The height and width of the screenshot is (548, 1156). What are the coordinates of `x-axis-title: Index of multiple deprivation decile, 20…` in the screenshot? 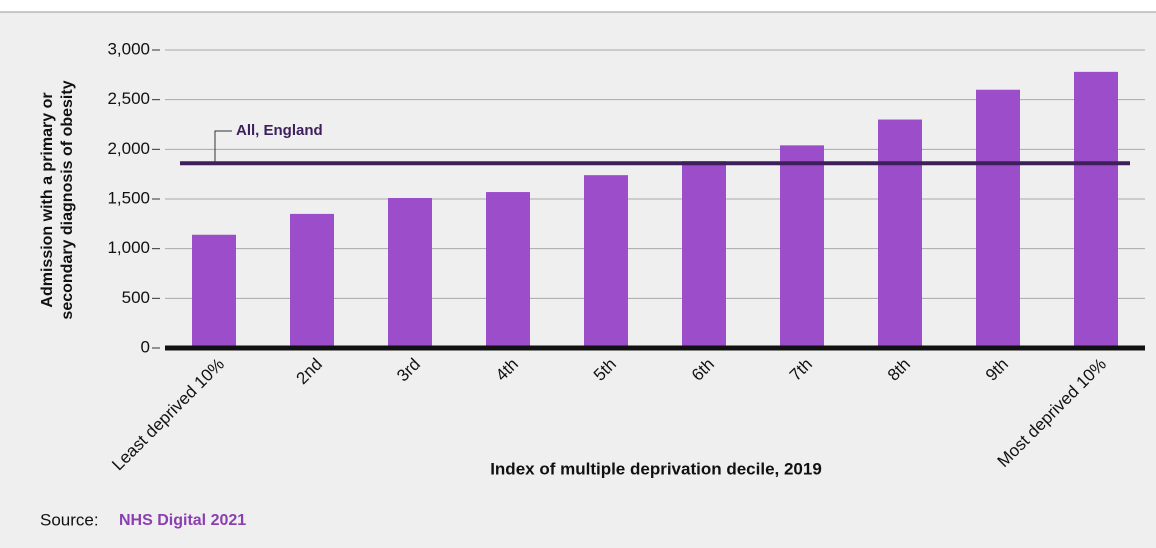 It's located at (656, 468).